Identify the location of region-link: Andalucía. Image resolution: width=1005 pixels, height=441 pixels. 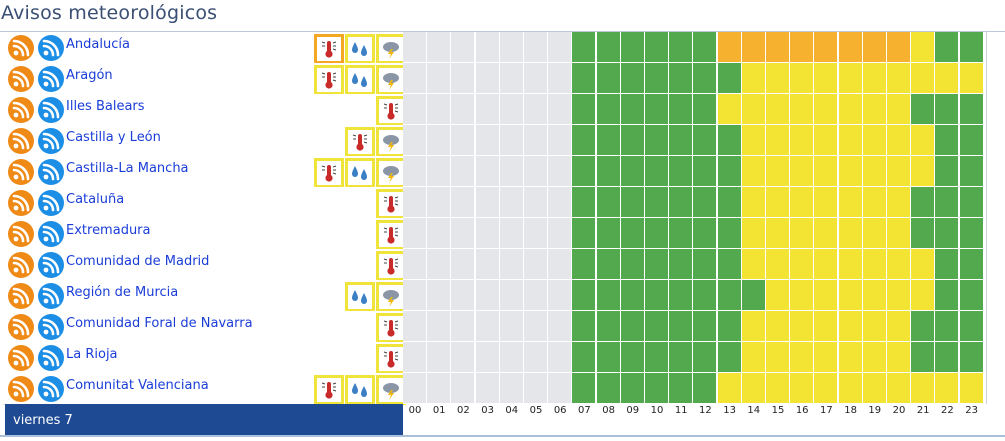
(98, 44).